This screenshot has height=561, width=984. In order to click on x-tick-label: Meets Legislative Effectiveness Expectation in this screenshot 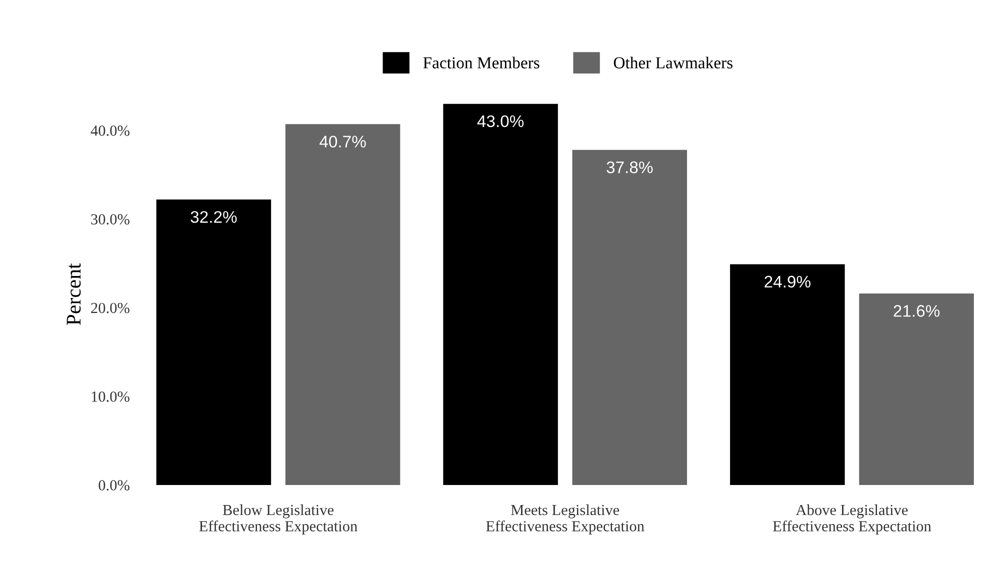, I will do `click(565, 519)`.